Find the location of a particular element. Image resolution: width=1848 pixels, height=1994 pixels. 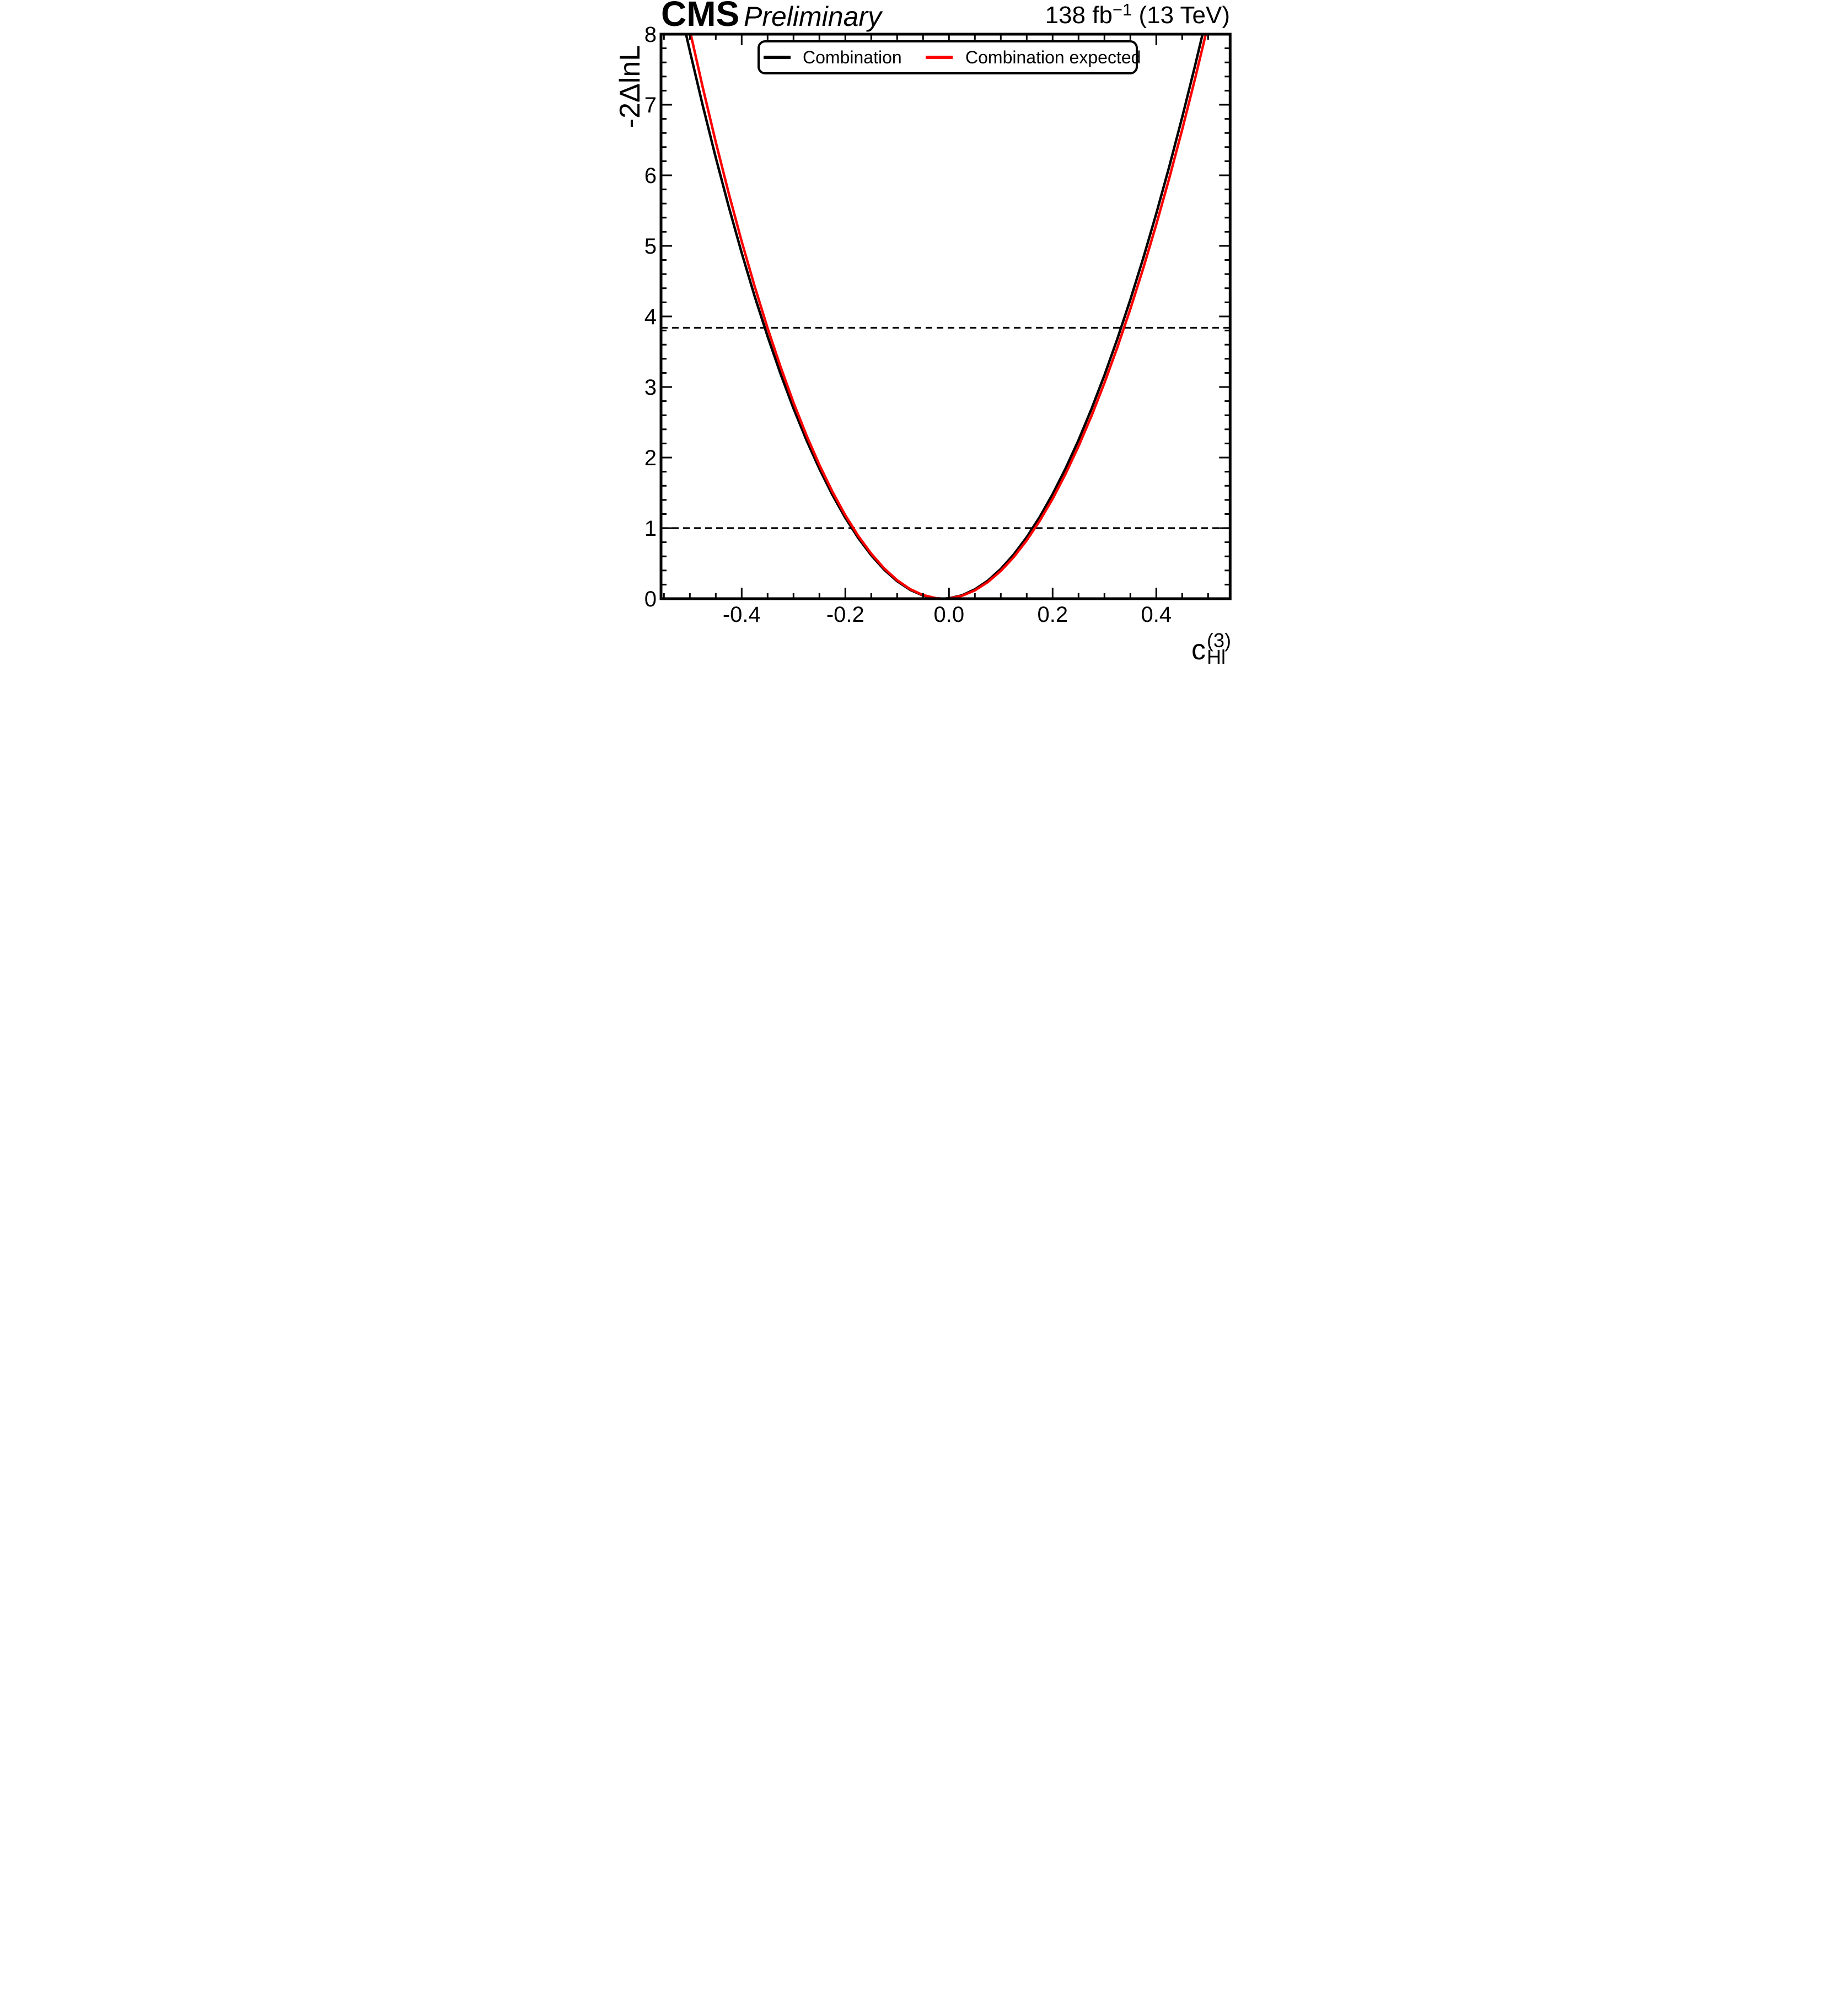

x-axis-title: c (3) Hl is located at coordinates (1211, 643).